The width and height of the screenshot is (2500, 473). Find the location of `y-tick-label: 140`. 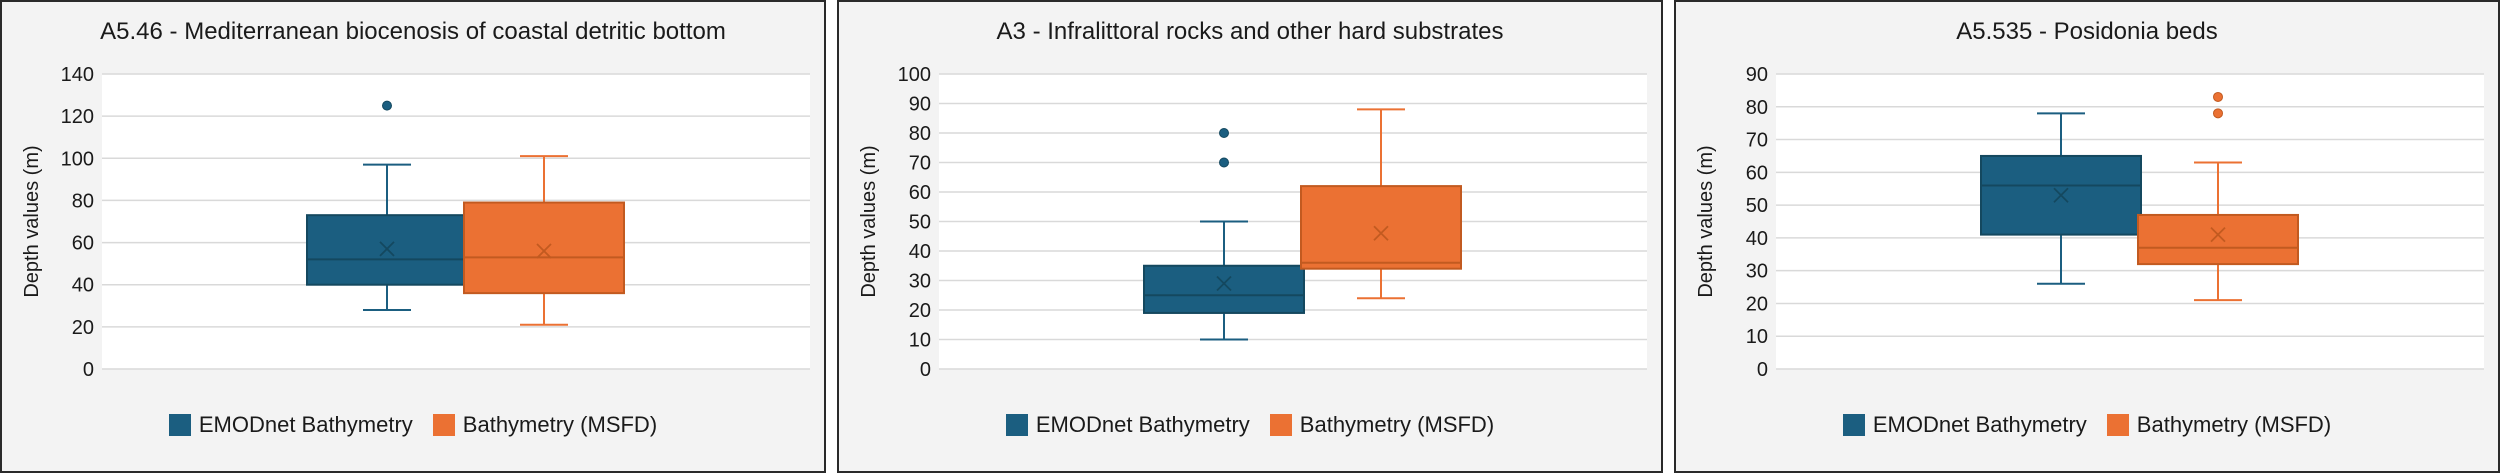

y-tick-label: 140 is located at coordinates (77, 75).